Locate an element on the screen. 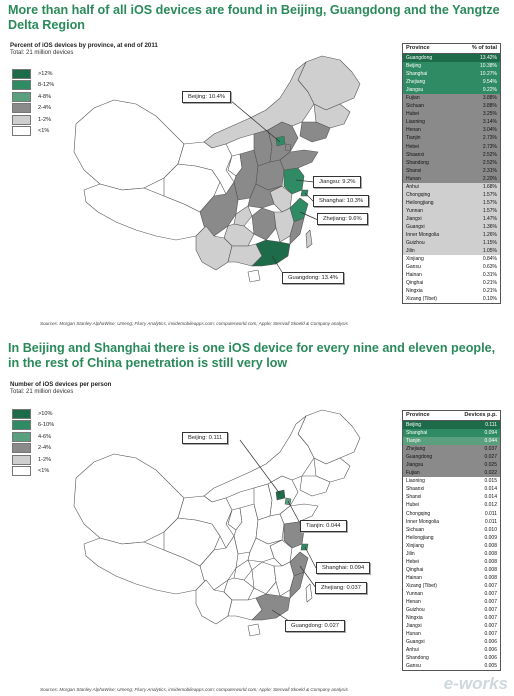  table-row: Gansu 0.63% is located at coordinates (451, 267).